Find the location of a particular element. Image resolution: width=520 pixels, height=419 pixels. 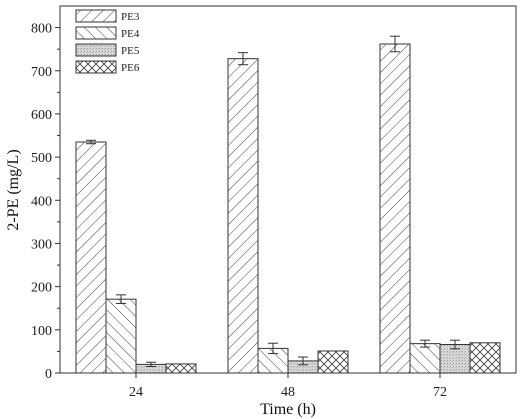

legend-item-pe6: PE6 is located at coordinates (107, 67).